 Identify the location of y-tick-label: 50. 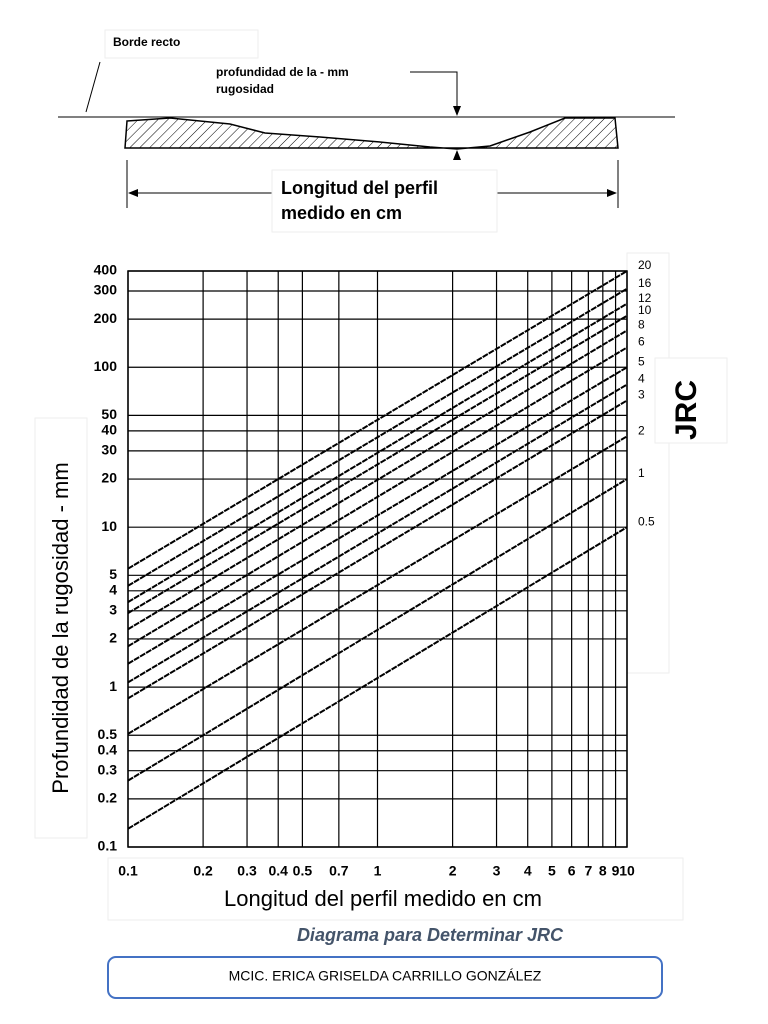
(109, 414).